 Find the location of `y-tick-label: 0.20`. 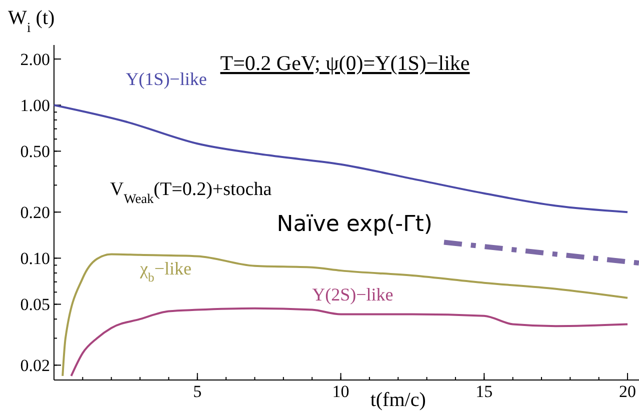

y-tick-label: 0.20 is located at coordinates (35, 212).